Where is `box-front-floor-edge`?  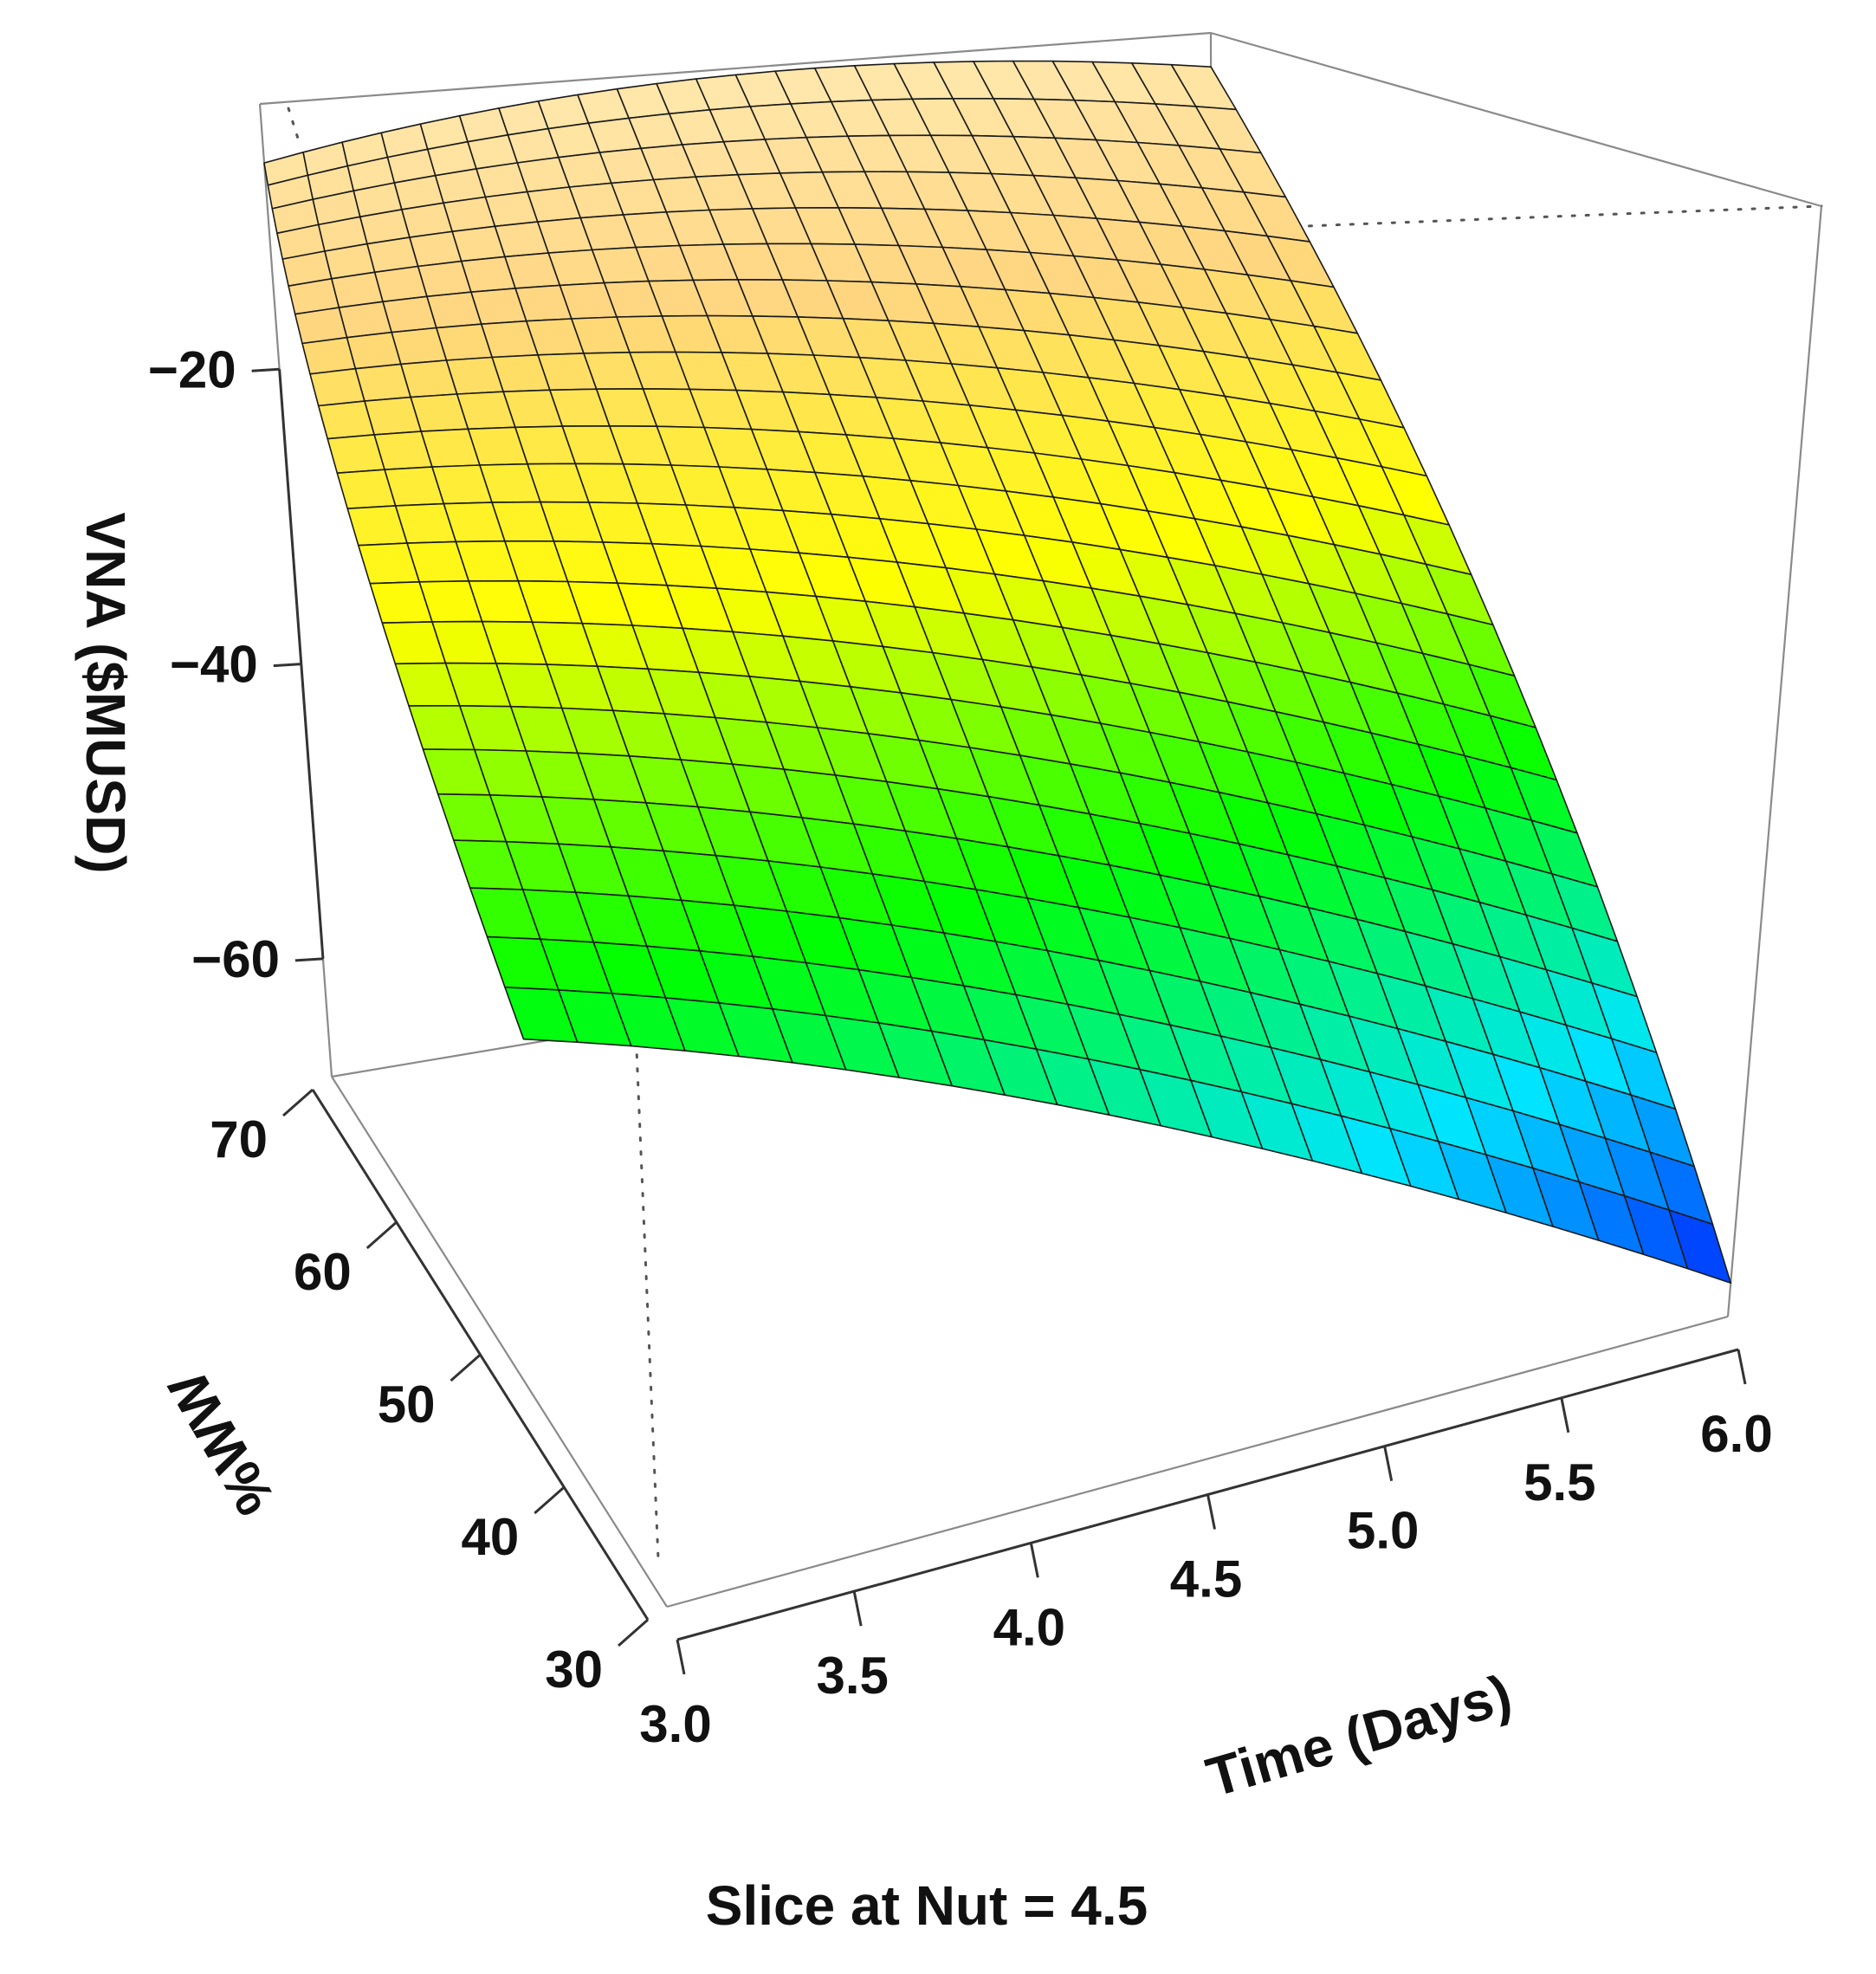 box-front-floor-edge is located at coordinates (1197, 1461).